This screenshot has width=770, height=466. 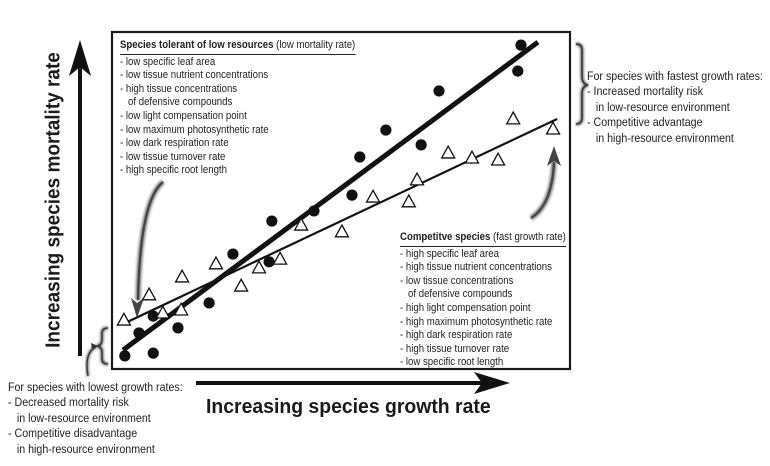 I want to click on annotation-tolerant-item: - low tissue nutrient concentrations, so click(x=194, y=75).